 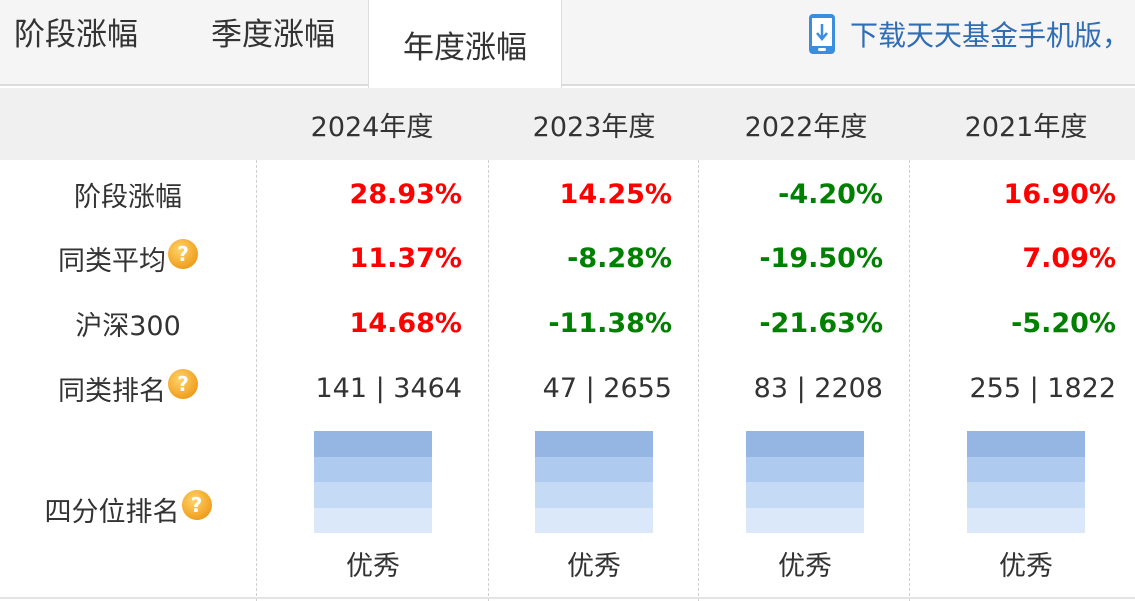 What do you see at coordinates (372, 127) in the screenshot?
I see `column-header: 2024年度` at bounding box center [372, 127].